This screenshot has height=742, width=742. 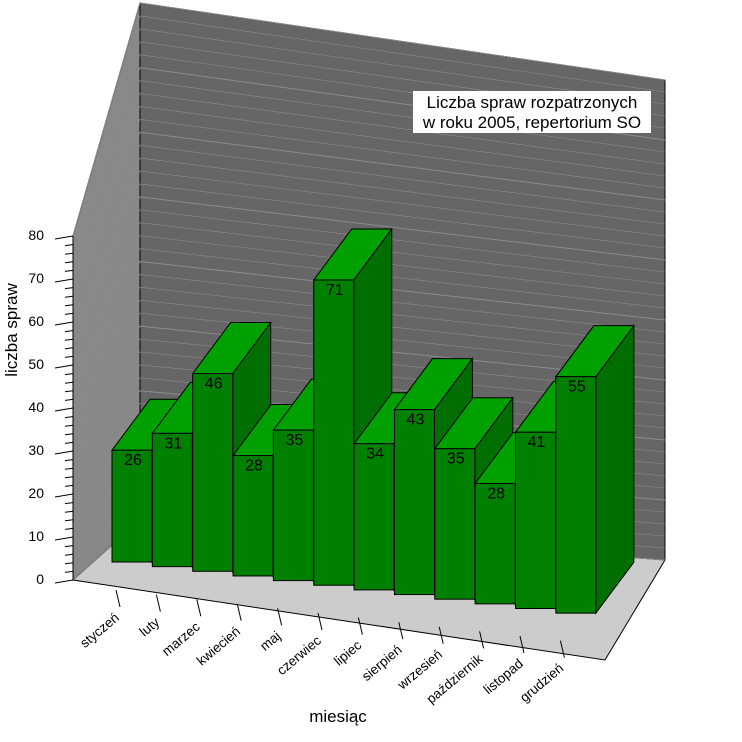 I want to click on y-tick-label: 40, so click(x=36, y=407).